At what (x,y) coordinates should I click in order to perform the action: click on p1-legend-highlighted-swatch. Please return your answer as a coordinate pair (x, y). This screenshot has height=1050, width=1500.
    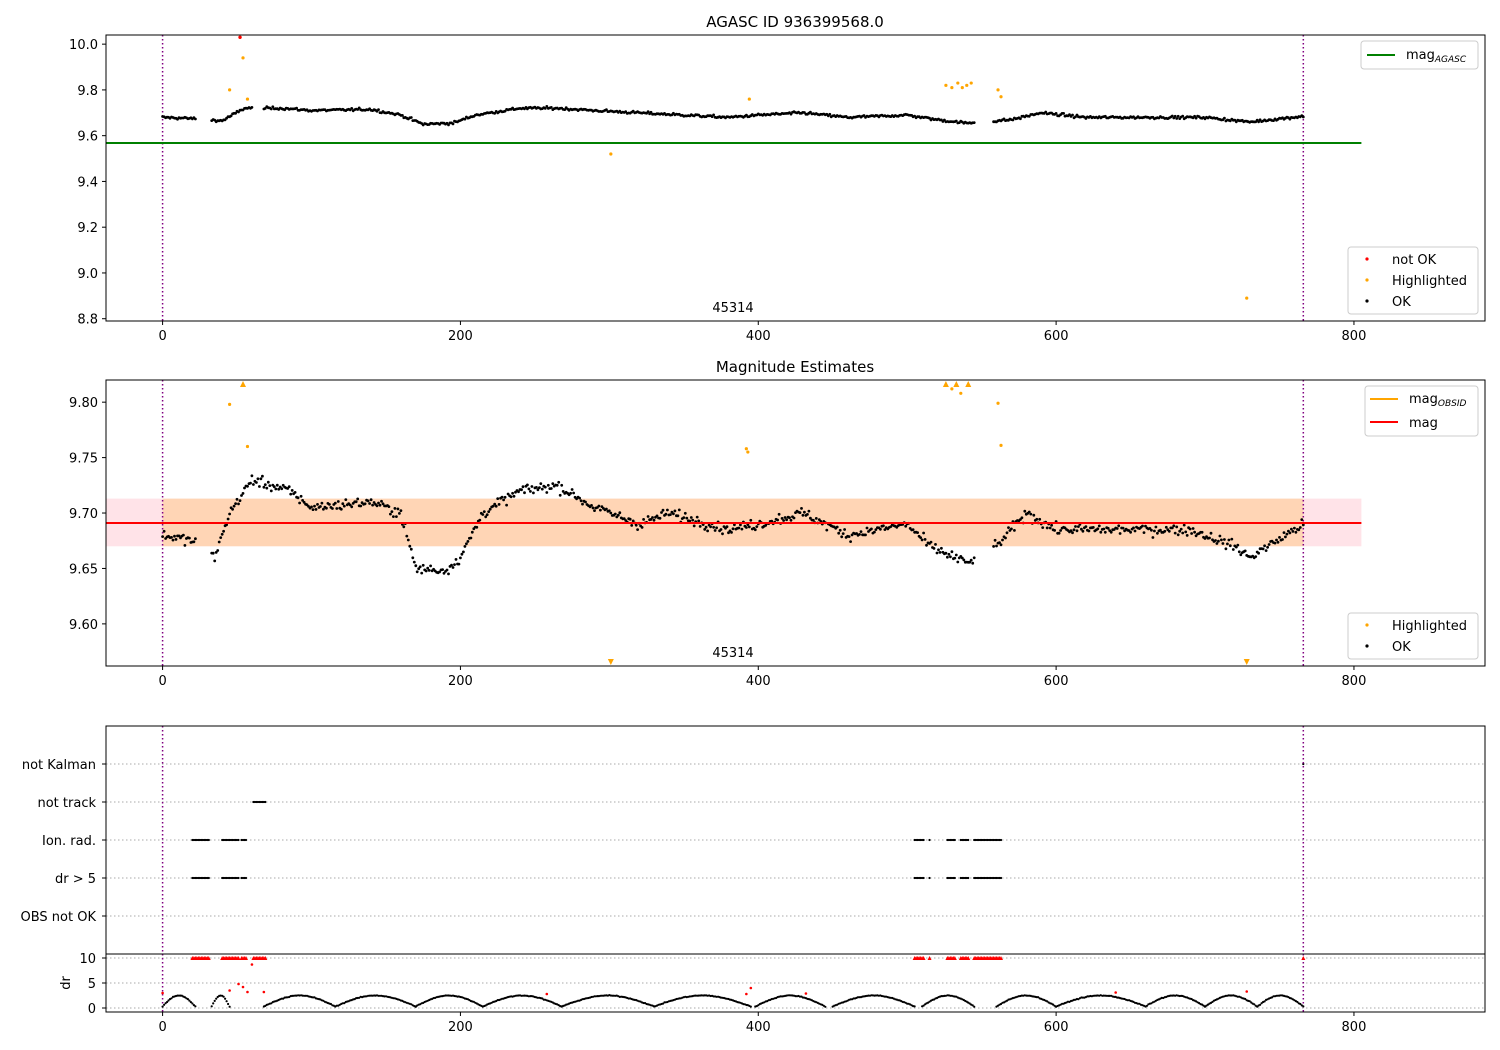
    Looking at the image, I should click on (1367, 280).